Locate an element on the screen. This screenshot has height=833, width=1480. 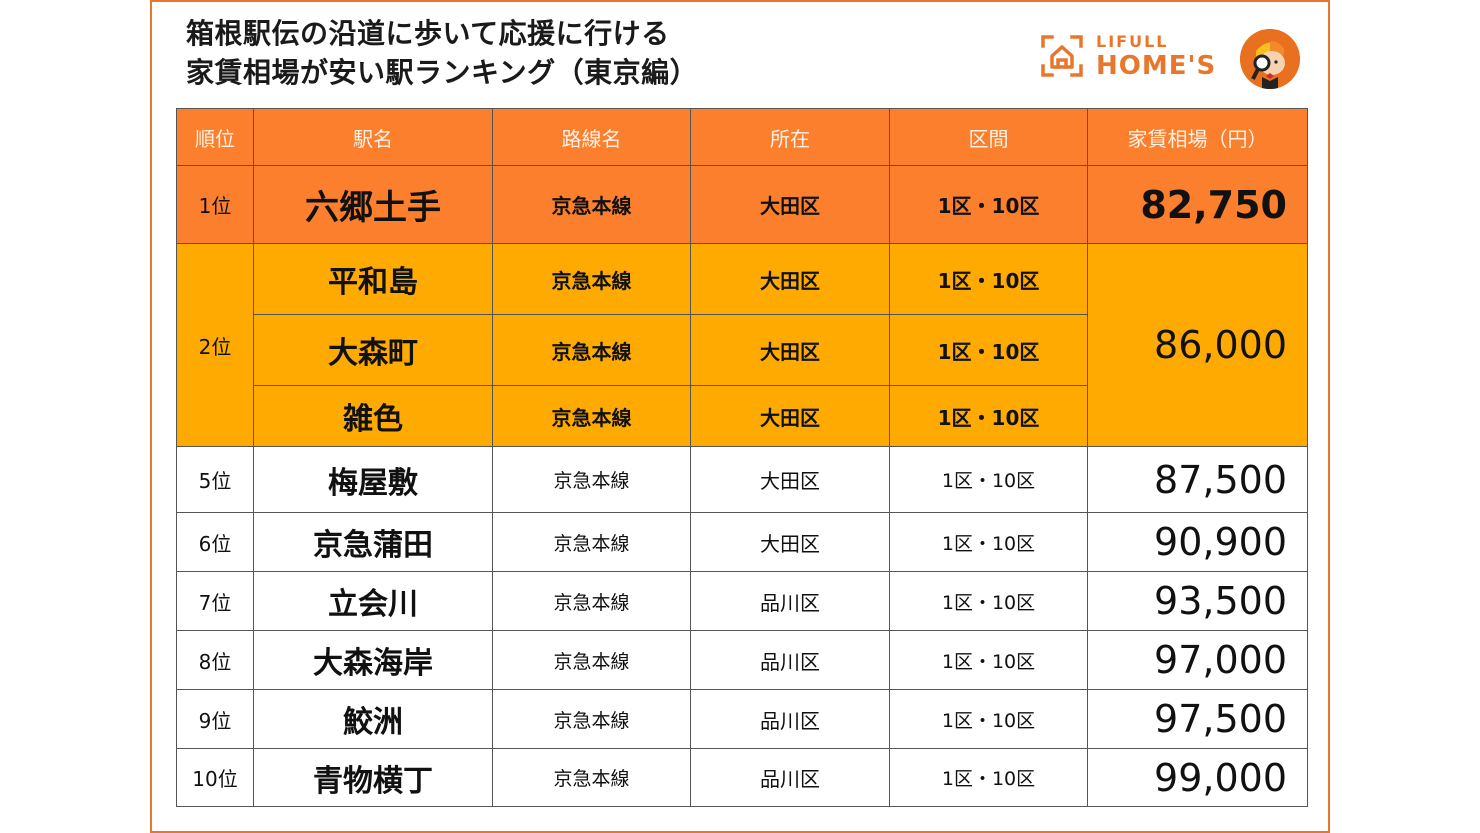
page-title: 箱根駅伝の沿道に歩いて応援に行ける 家賃相場が安い駅ランキング（東京編） is located at coordinates (442, 53).